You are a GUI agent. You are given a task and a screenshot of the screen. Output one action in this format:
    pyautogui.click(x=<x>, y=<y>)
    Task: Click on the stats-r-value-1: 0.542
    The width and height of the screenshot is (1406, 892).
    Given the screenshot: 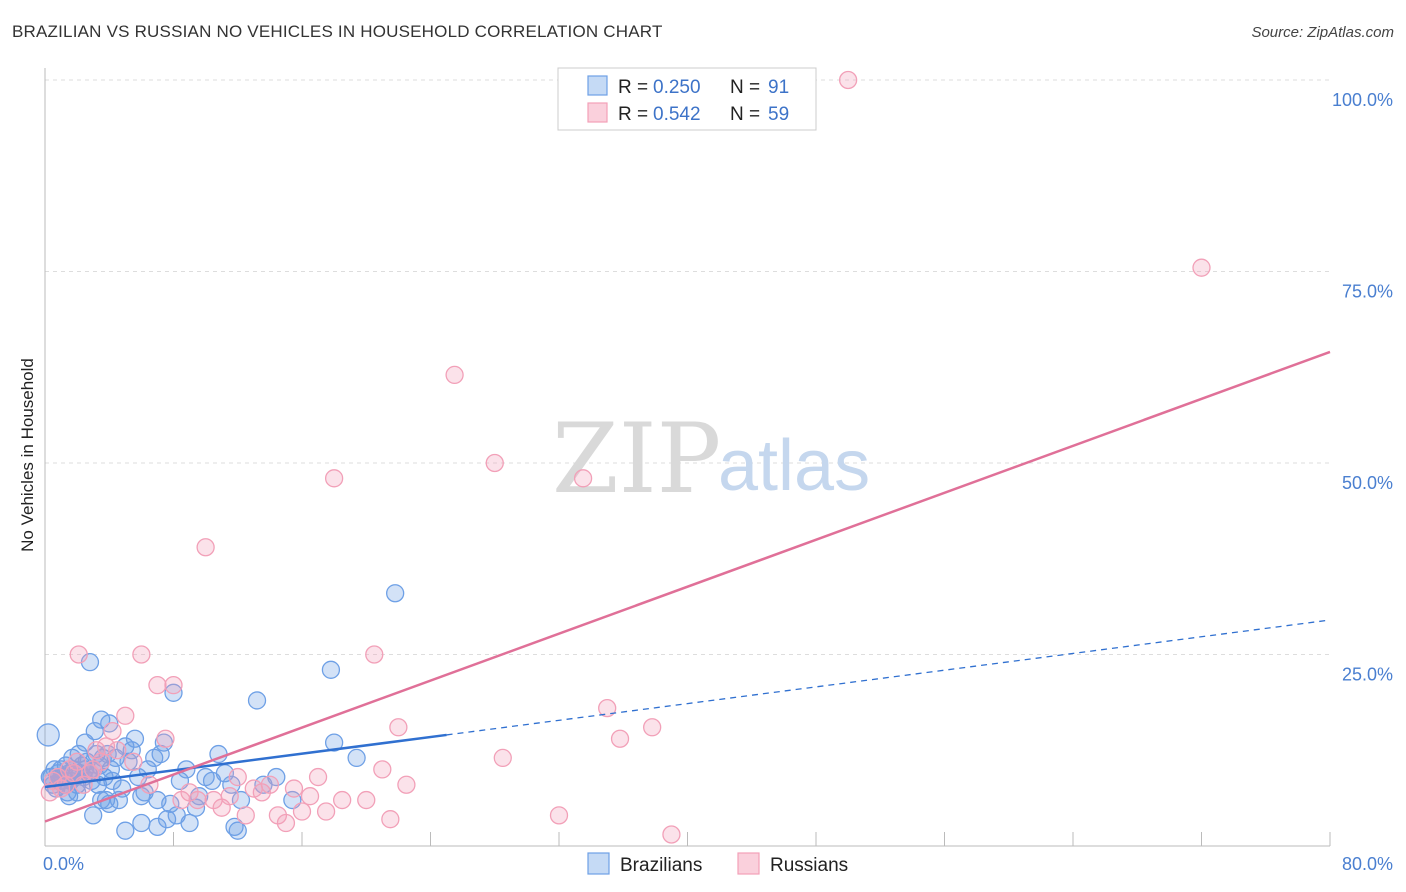 What is the action you would take?
    pyautogui.click(x=677, y=114)
    